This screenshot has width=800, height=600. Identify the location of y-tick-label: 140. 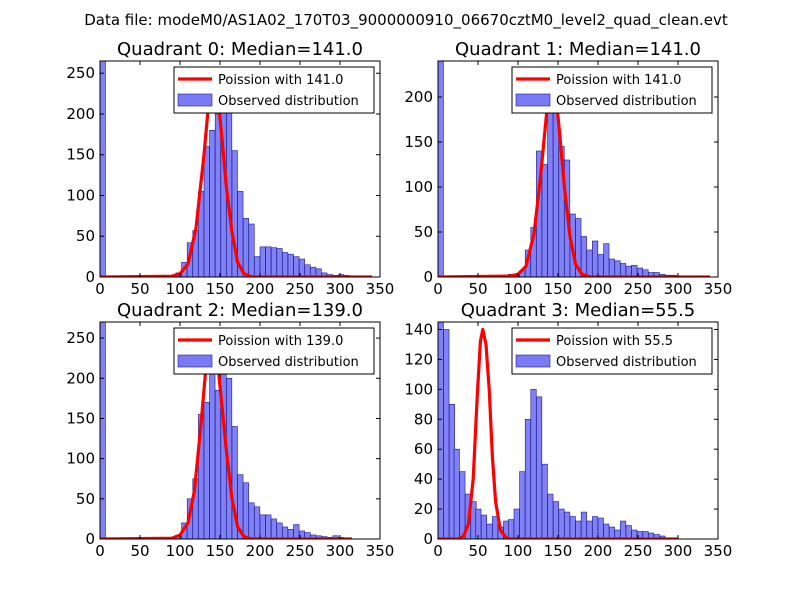
(418, 329).